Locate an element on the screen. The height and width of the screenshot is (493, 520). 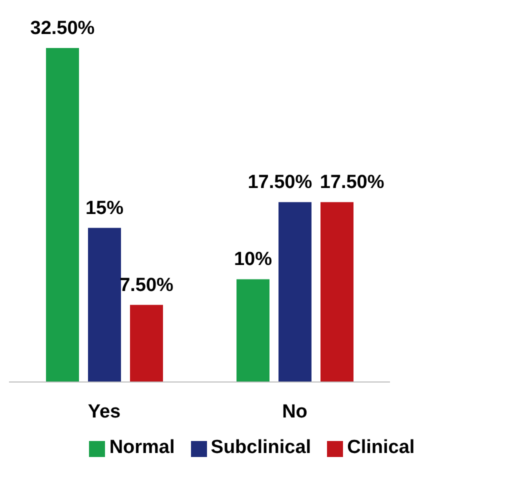
data-label: 10% is located at coordinates (253, 259).